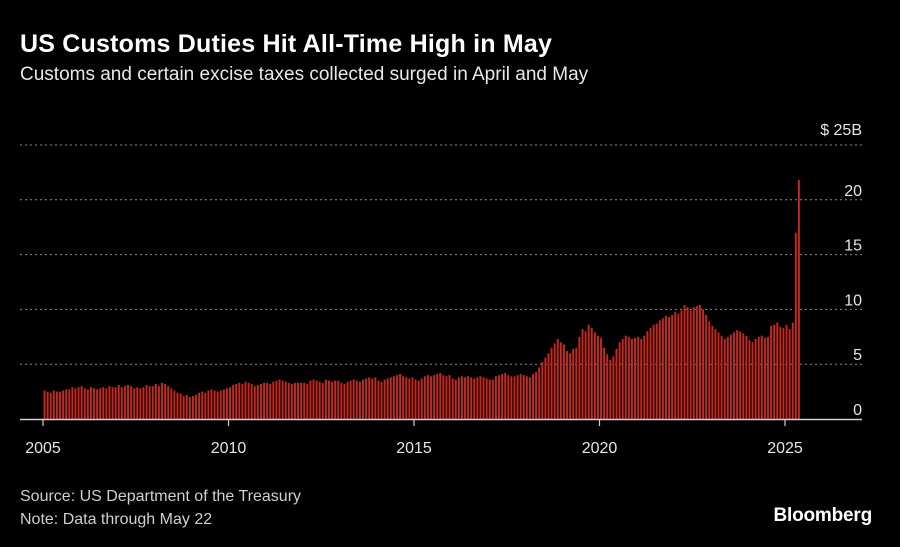  What do you see at coordinates (853, 191) in the screenshot?
I see `y-tick-label: 20` at bounding box center [853, 191].